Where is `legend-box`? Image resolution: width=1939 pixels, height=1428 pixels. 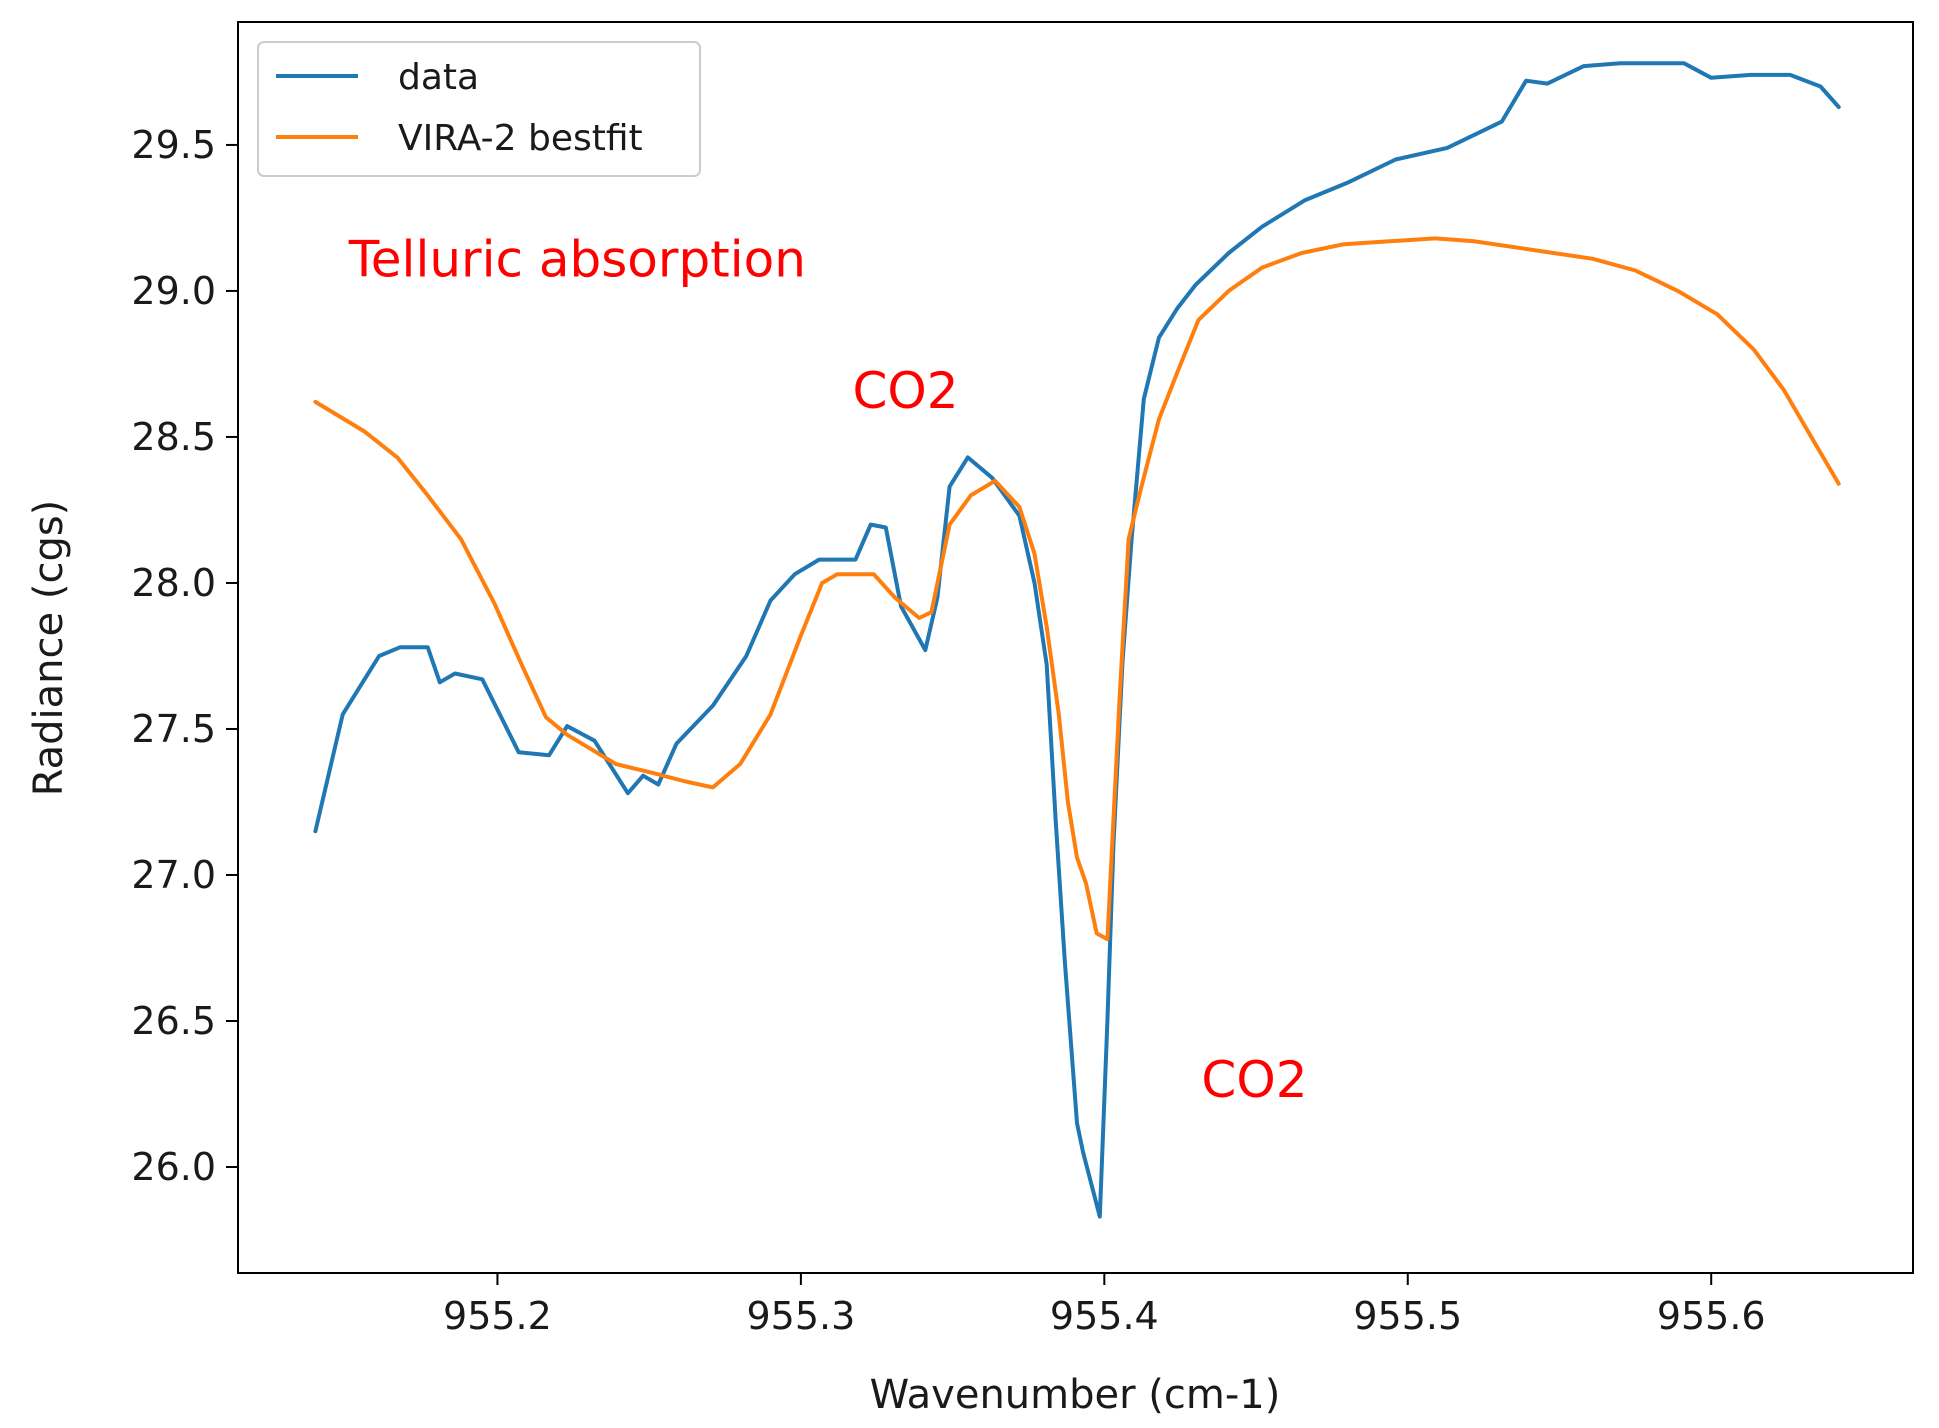 legend-box is located at coordinates (479, 109).